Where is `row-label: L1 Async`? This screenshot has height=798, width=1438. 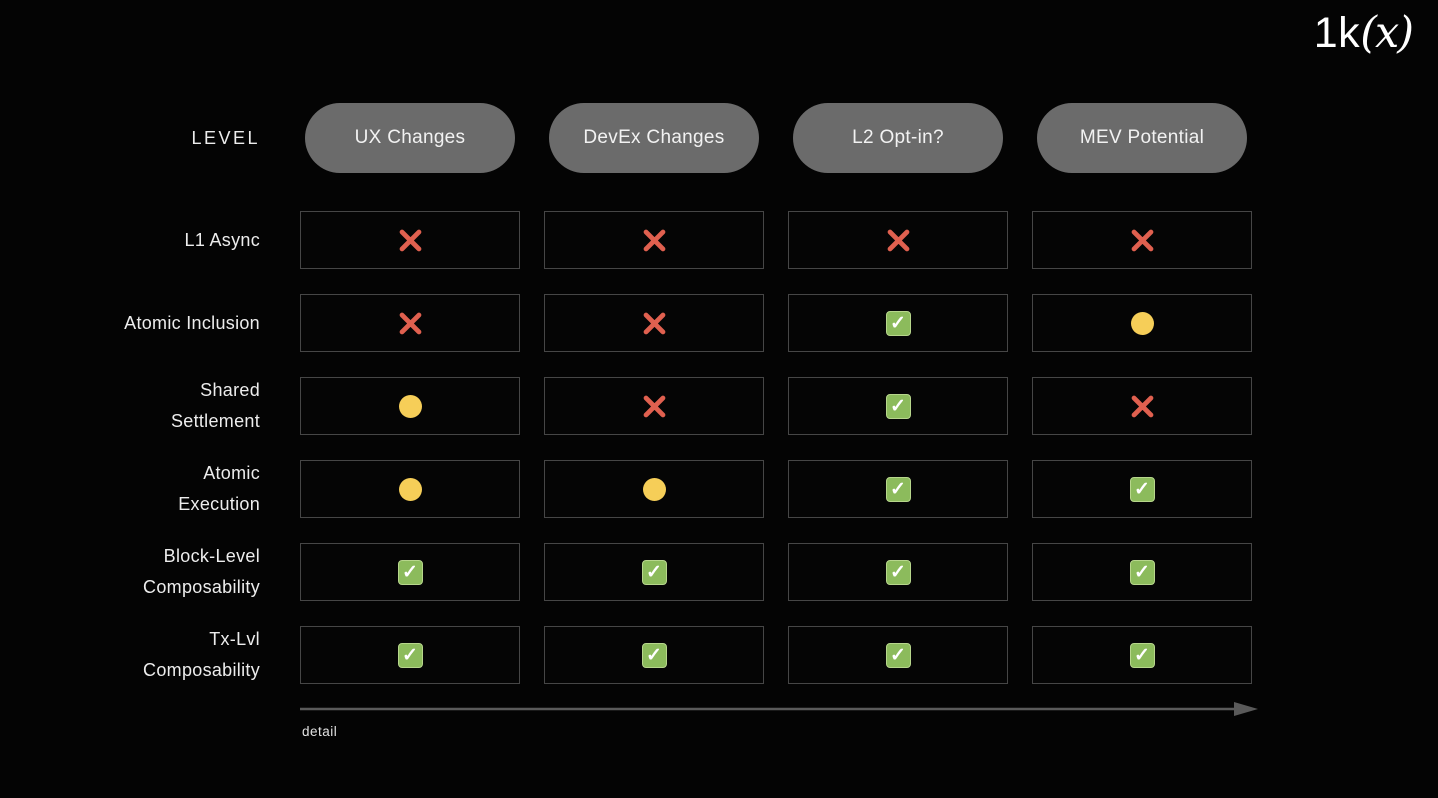 row-label: L1 Async is located at coordinates (222, 239).